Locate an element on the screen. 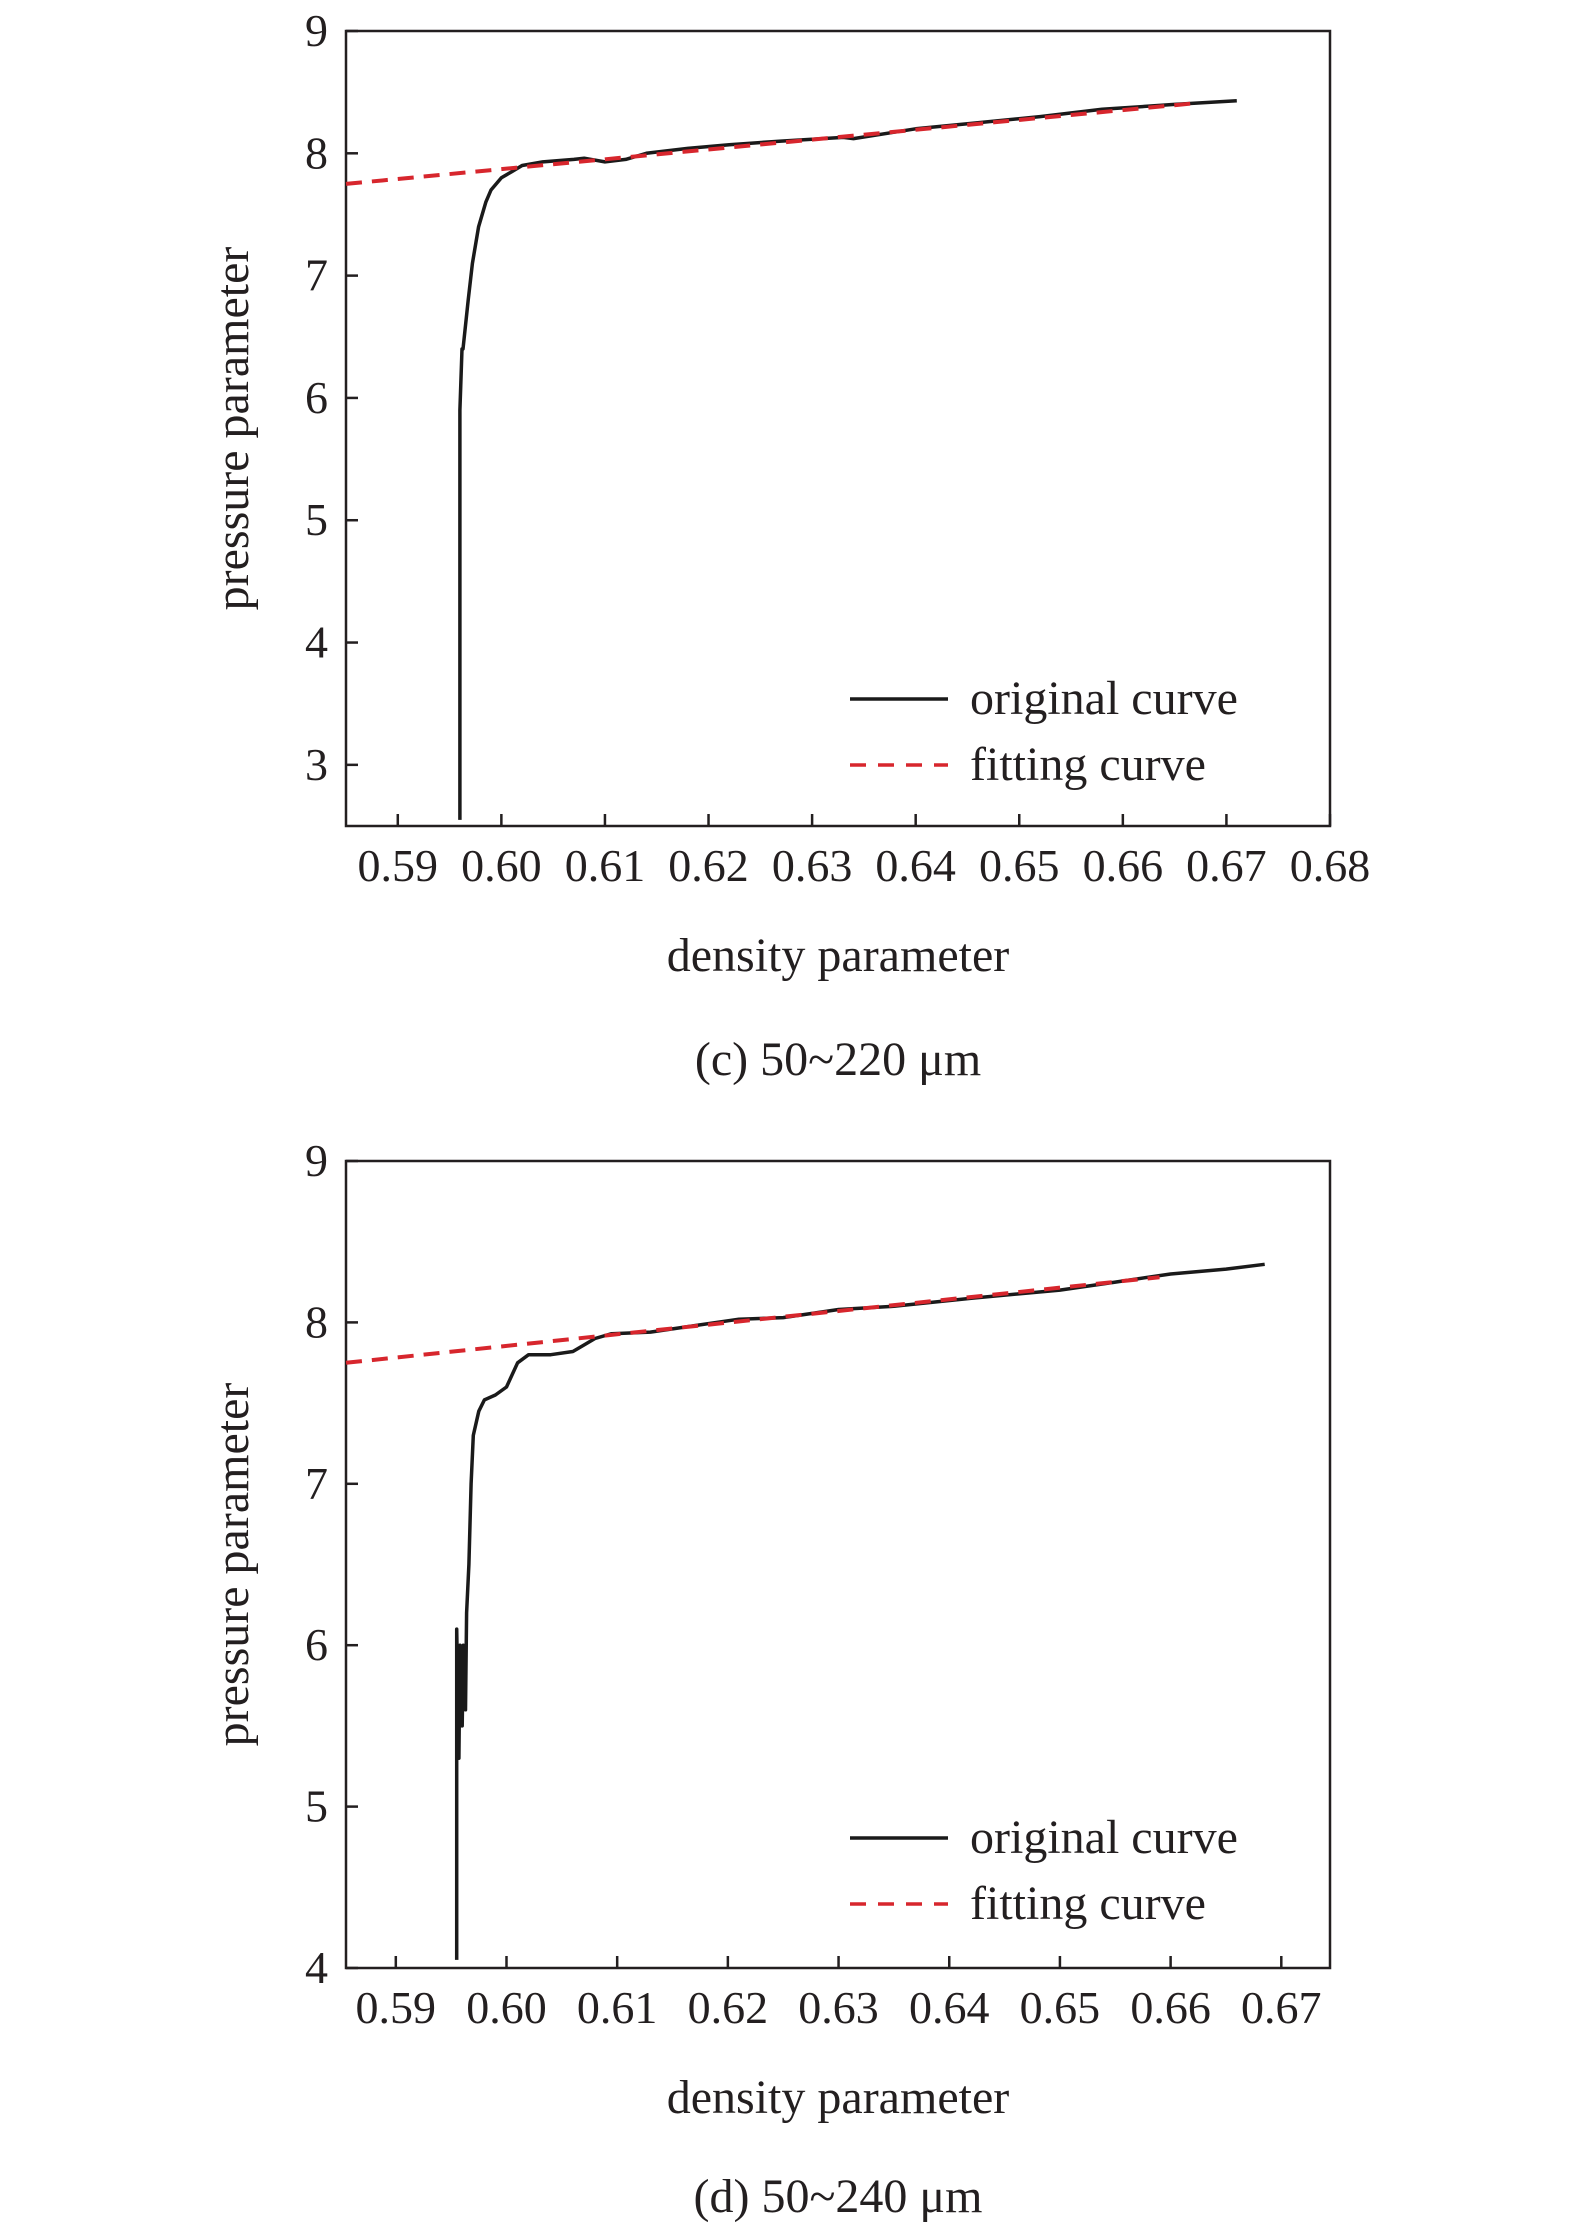 This screenshot has height=2231, width=1575. x-tick-label: 0.68 is located at coordinates (1330, 865).